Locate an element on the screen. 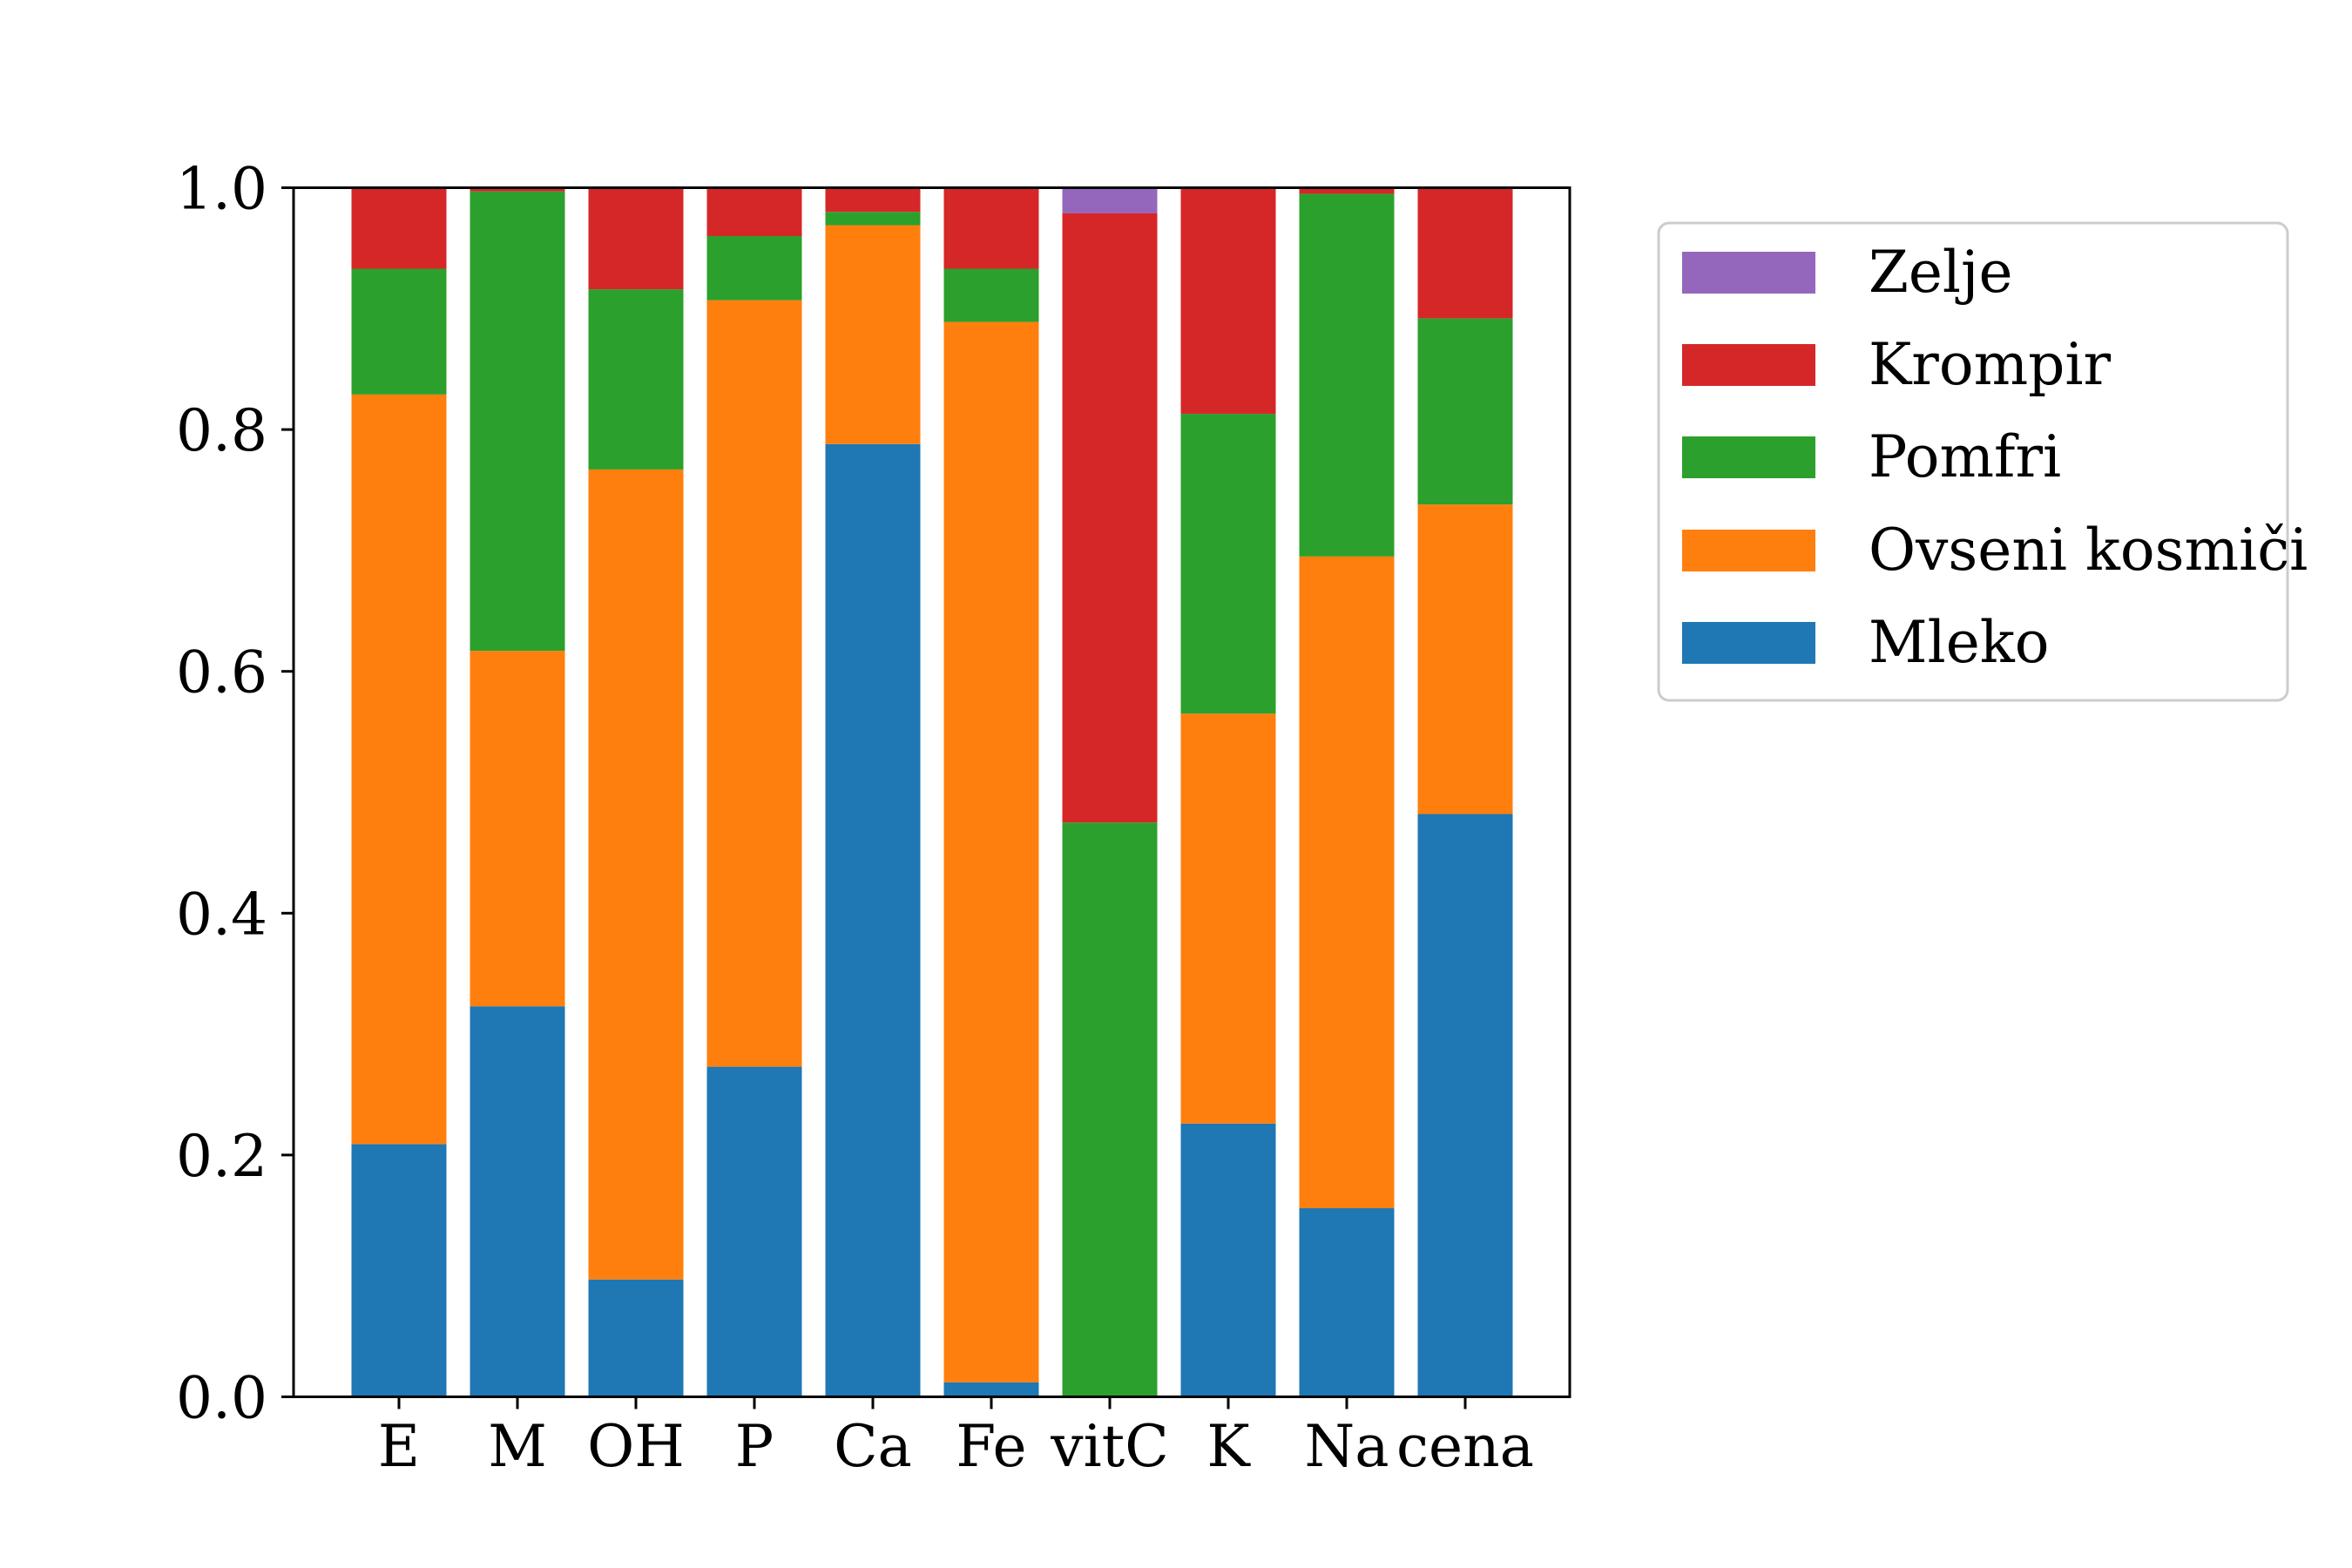 This screenshot has width=2352, height=1568. bar-segment-Ca-ovseni-kosmiči is located at coordinates (873, 334).